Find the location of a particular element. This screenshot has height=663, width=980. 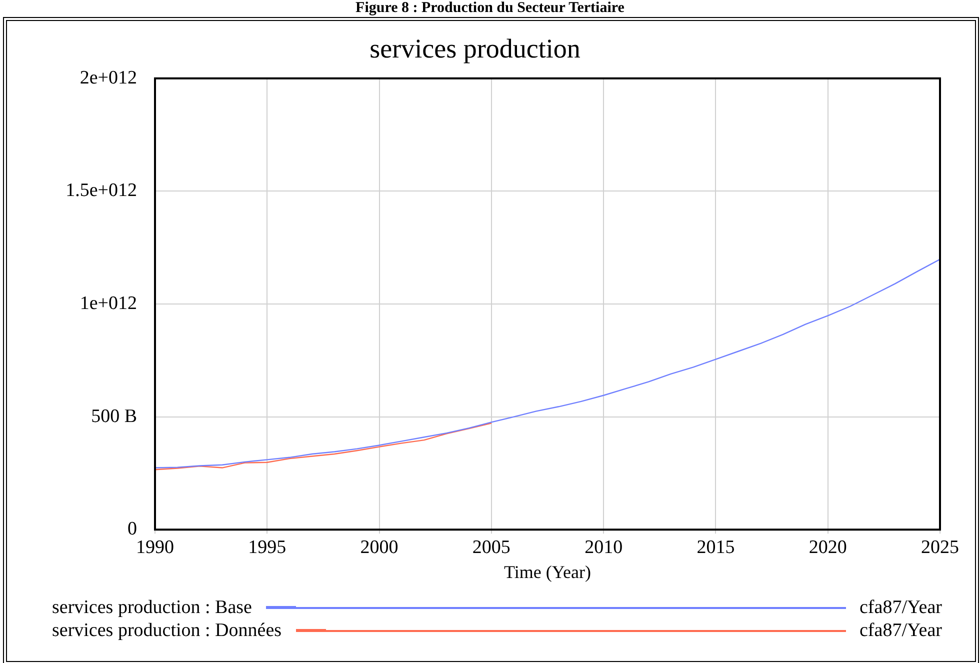

caption: Figure 8 : Production du Secteur Tertiaire is located at coordinates (490, 8).